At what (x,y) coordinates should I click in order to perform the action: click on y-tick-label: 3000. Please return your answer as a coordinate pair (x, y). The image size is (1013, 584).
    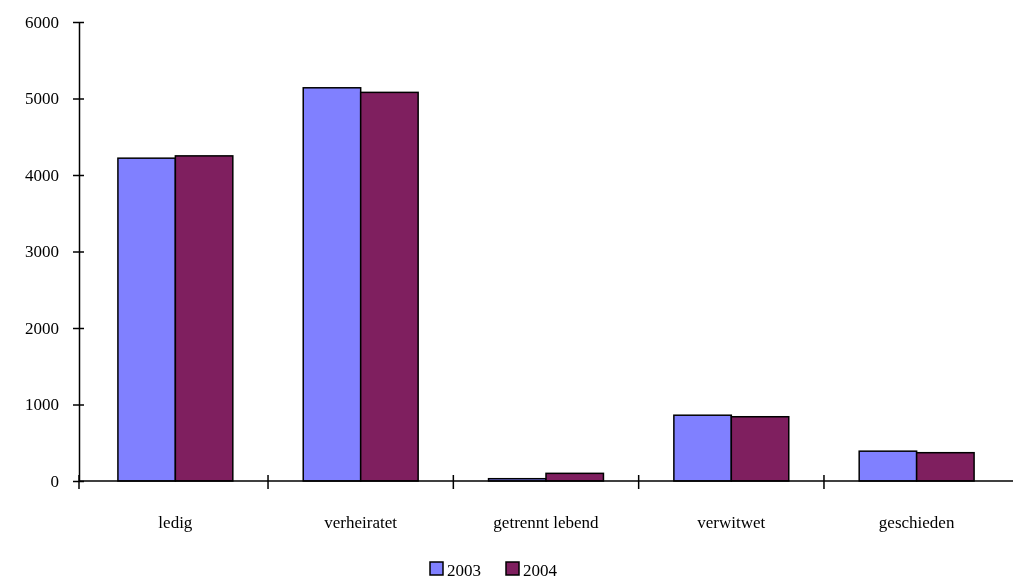
    Looking at the image, I should click on (42, 252).